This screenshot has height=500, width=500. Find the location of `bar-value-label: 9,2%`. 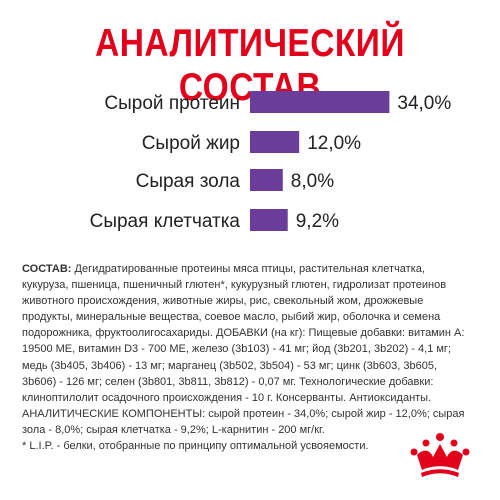

bar-value-label: 9,2% is located at coordinates (317, 221).